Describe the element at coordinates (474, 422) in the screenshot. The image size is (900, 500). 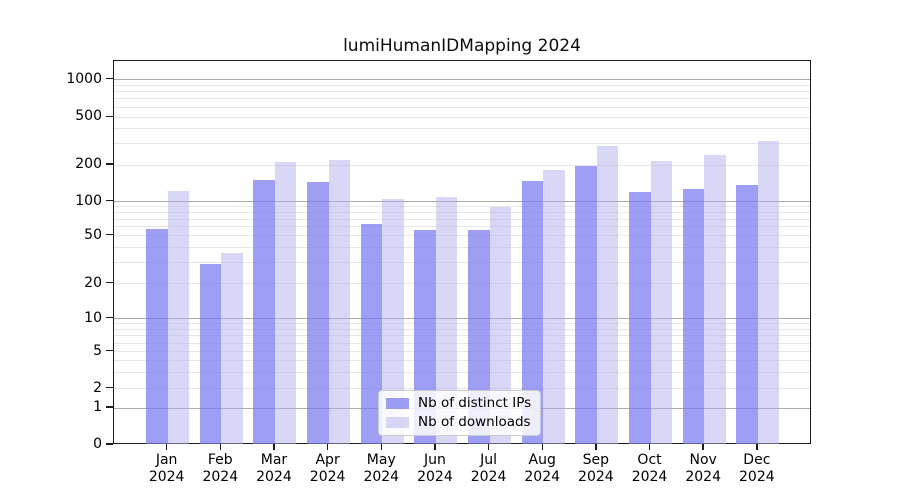
I see `legend-label-downloads: Nb of downloads` at that location.